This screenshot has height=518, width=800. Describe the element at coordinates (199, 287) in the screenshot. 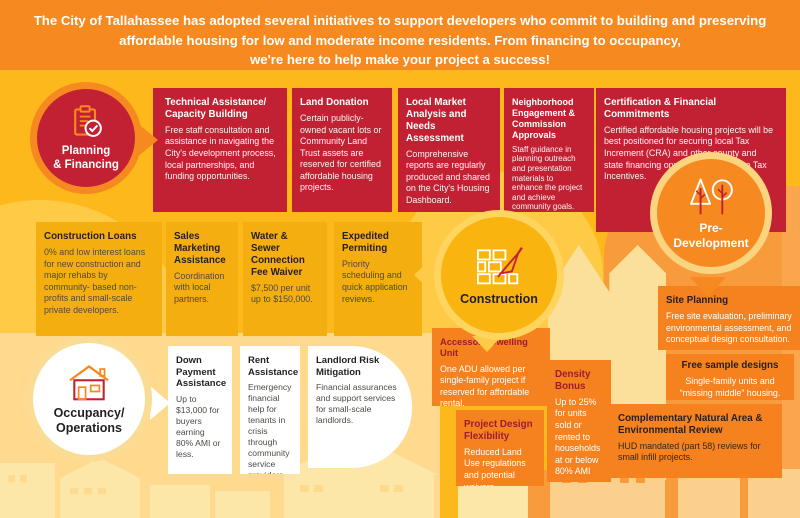

I see `card-body: Coordination with local partners.` at that location.